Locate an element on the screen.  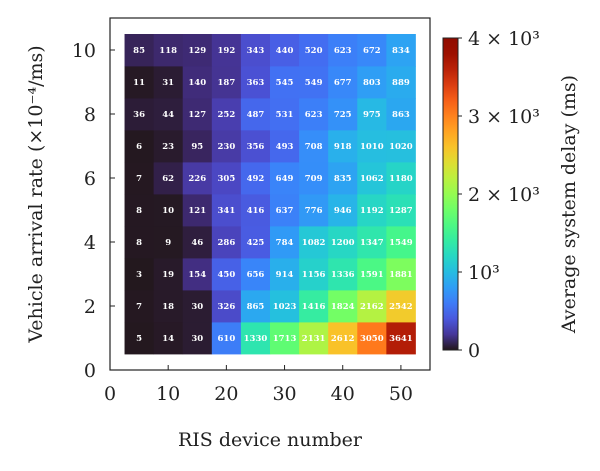
cell-value-label: 1347 is located at coordinates (372, 243).